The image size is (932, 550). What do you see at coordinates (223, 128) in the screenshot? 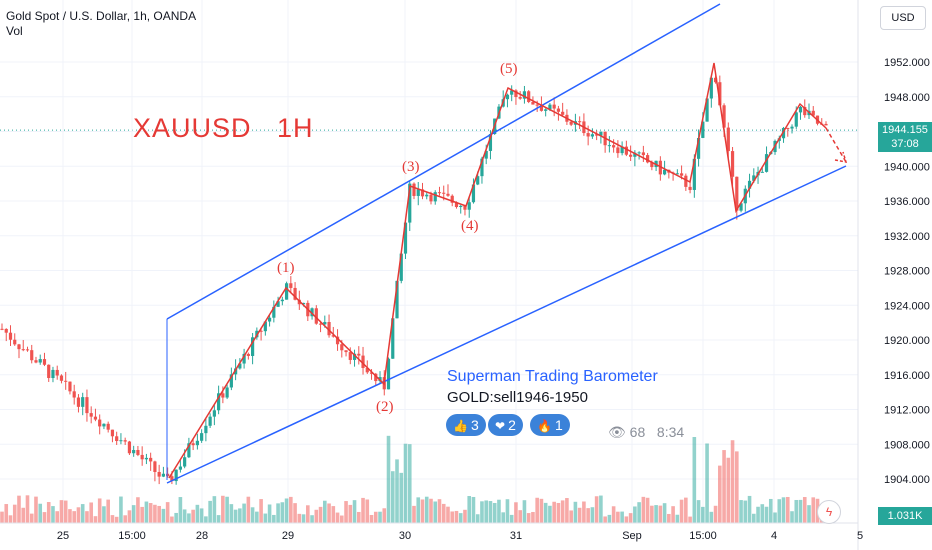
I see `annotation-title-text: XAUUSD 1H` at bounding box center [223, 128].